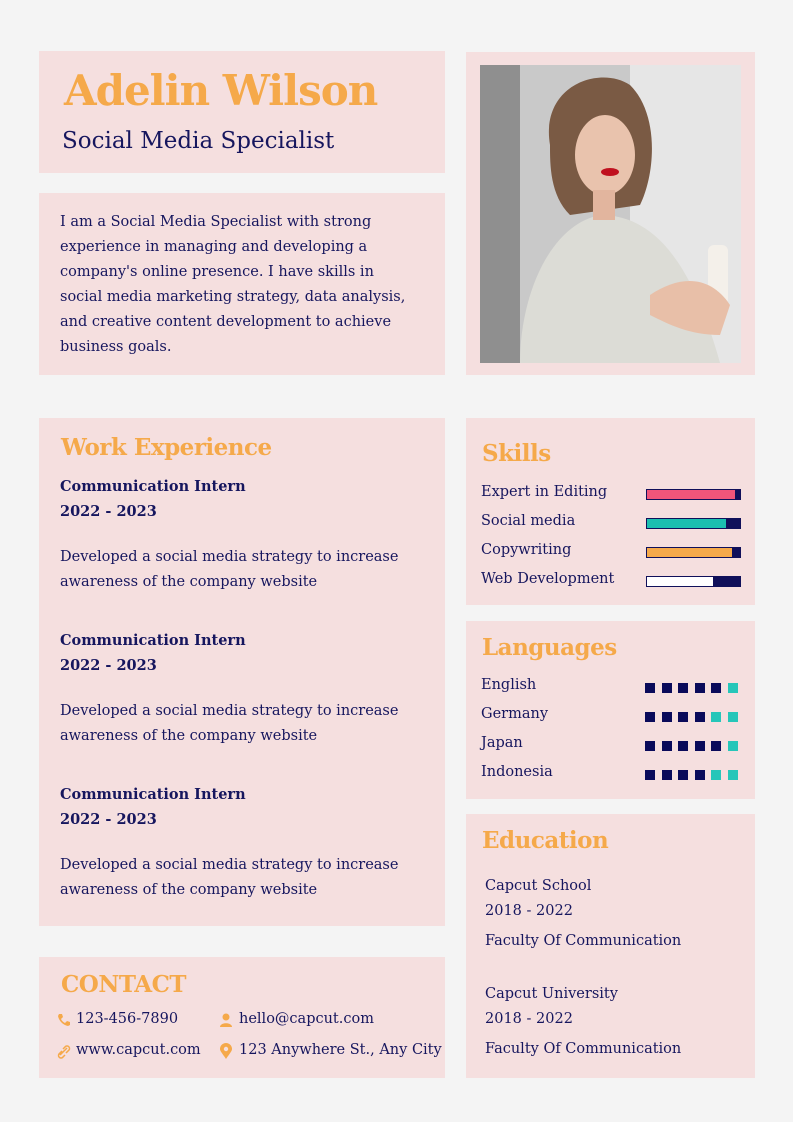 The height and width of the screenshot is (1122, 793). What do you see at coordinates (226, 1051) in the screenshot?
I see `location-icon` at bounding box center [226, 1051].